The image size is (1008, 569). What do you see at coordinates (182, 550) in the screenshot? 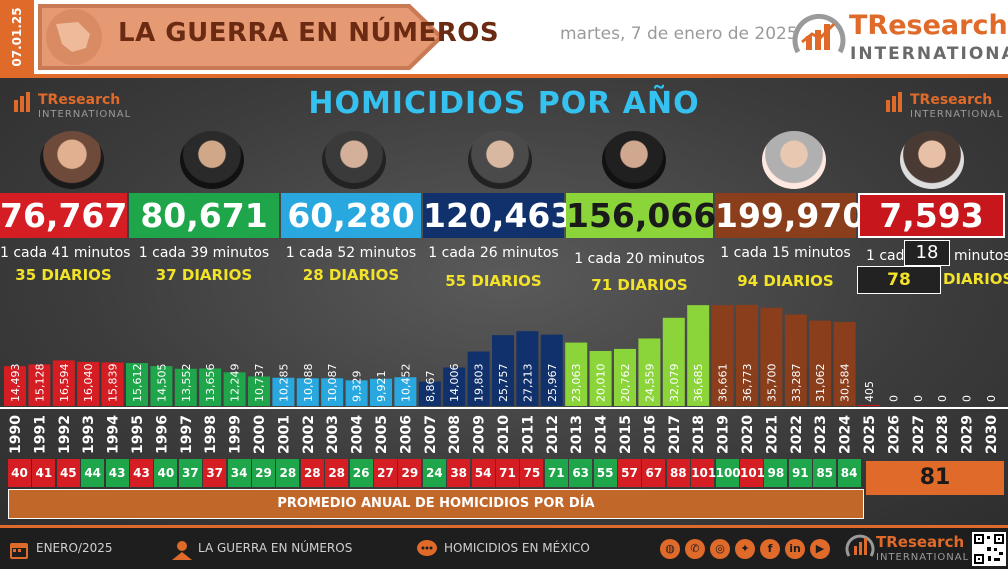
I see `map-pin-icon` at bounding box center [182, 550].